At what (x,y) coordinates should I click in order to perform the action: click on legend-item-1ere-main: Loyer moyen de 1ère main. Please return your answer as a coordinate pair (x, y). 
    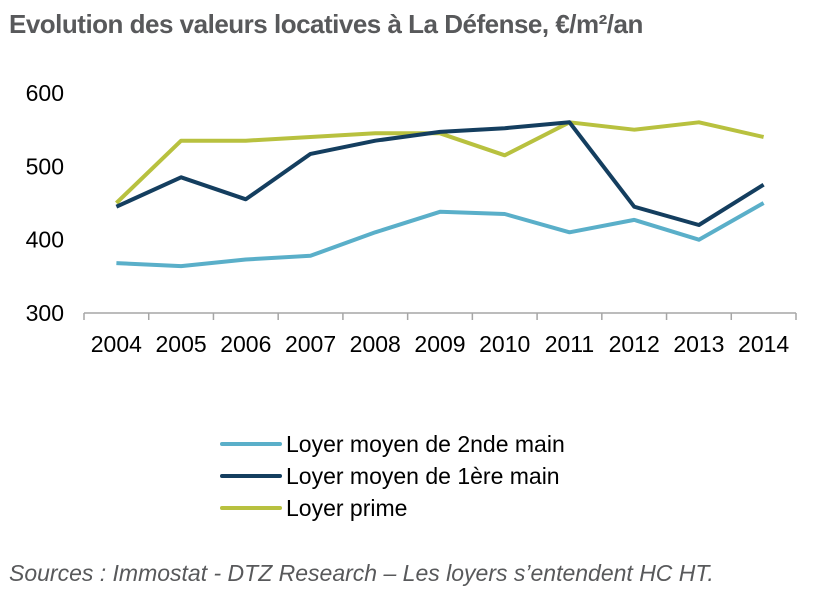
    Looking at the image, I should click on (392, 476).